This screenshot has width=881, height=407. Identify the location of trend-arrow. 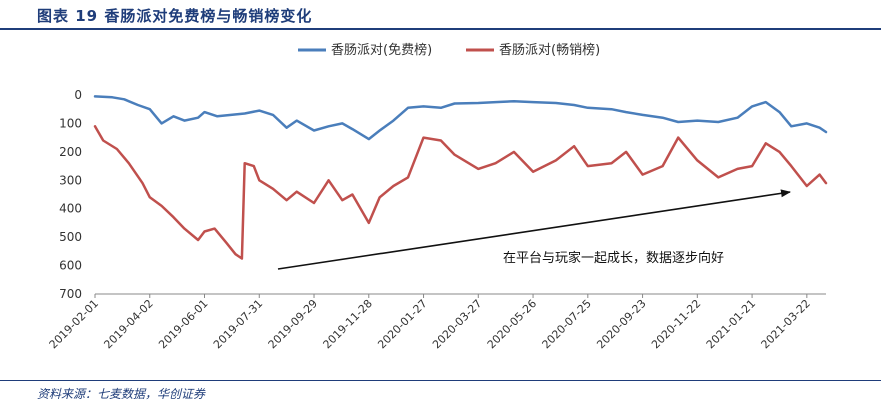
(534, 229).